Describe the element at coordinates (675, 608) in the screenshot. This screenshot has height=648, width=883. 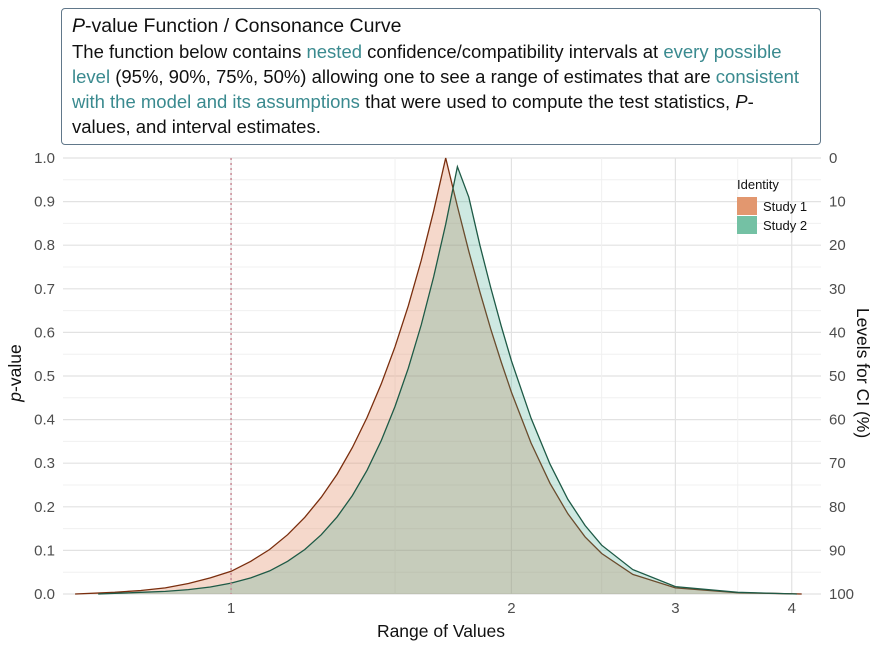
I see `x-tick-label: 3` at that location.